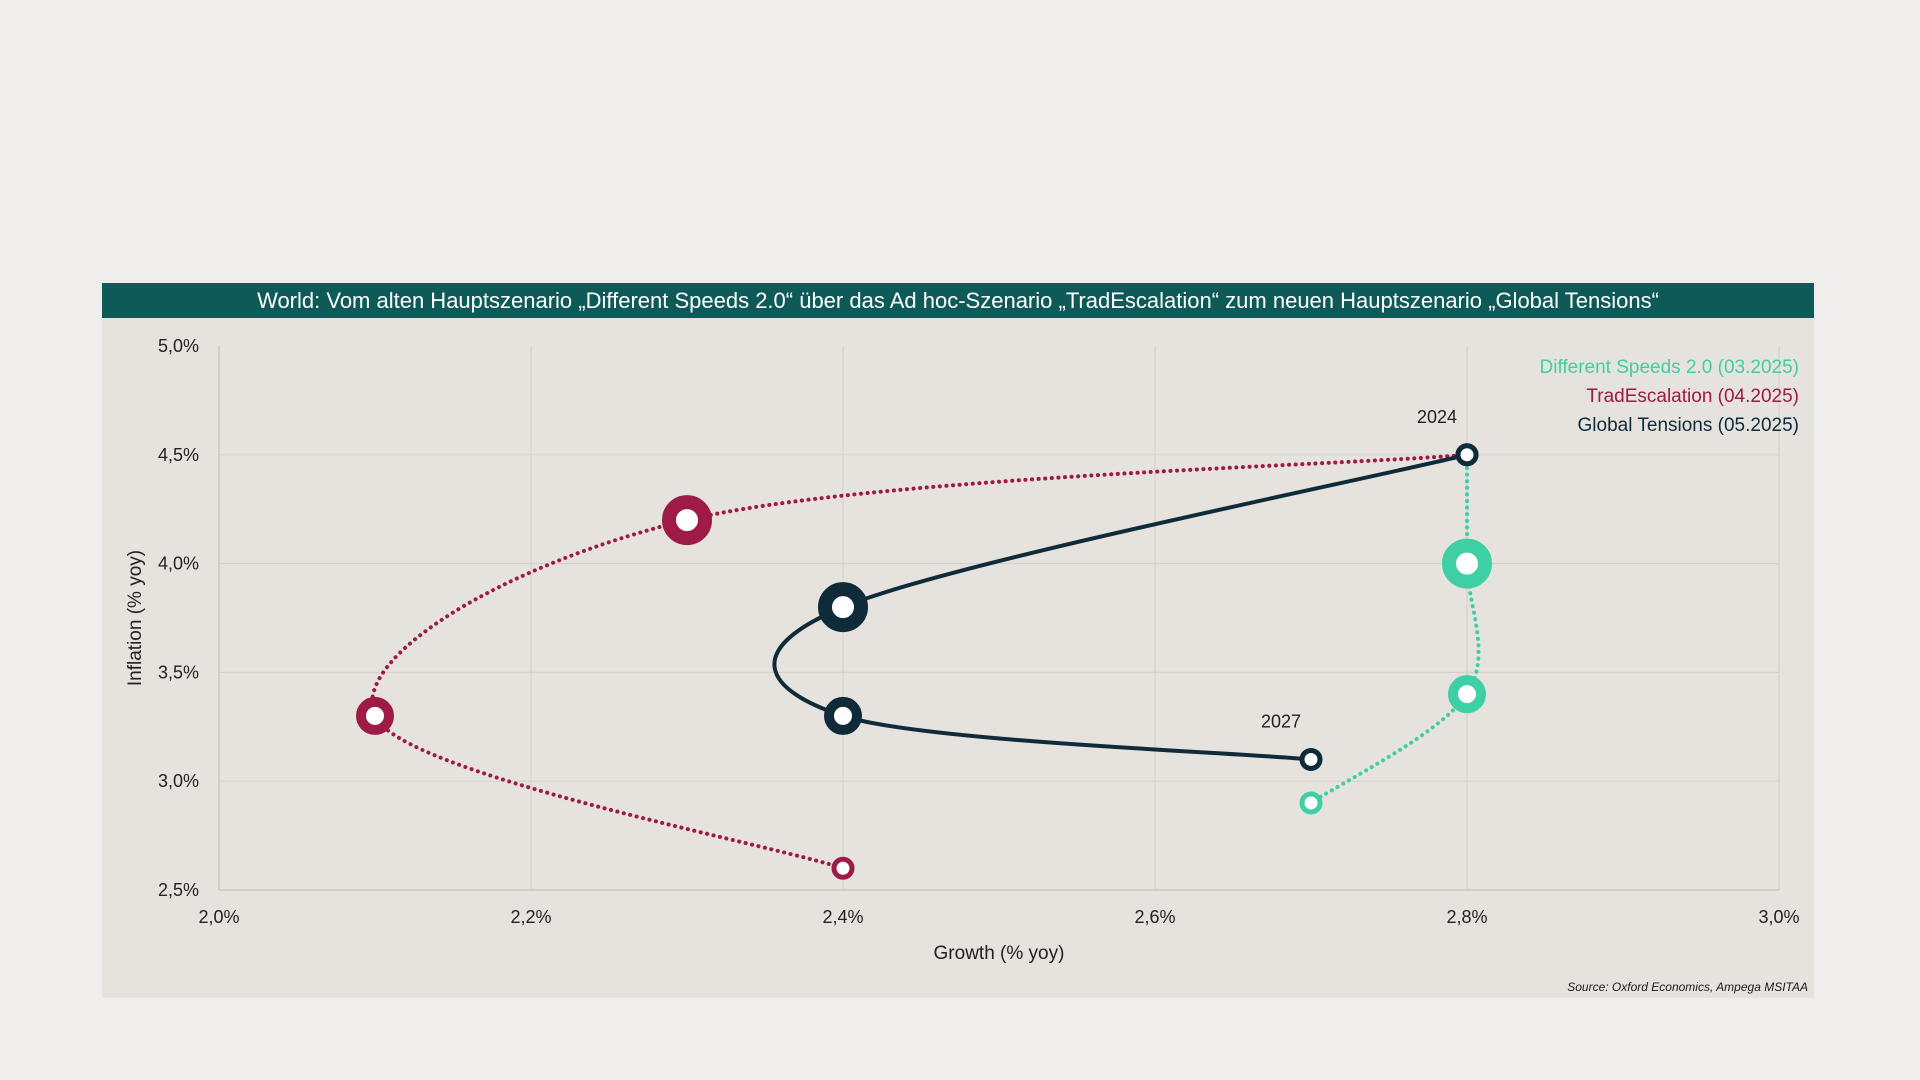  I want to click on data-point-s2-p3, so click(1311, 759).